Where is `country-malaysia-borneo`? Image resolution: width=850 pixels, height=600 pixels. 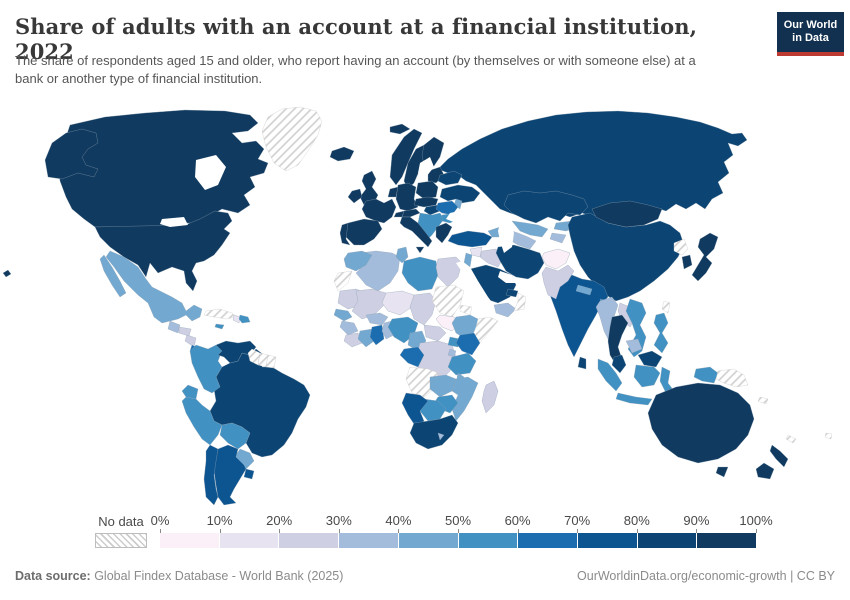
country-malaysia-borneo is located at coordinates (650, 359).